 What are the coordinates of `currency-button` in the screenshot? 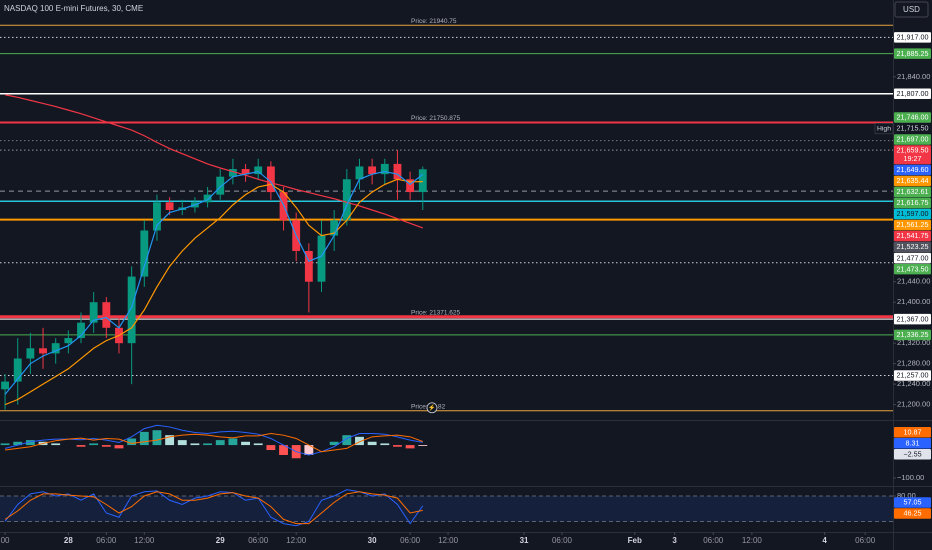 It's located at (911, 9).